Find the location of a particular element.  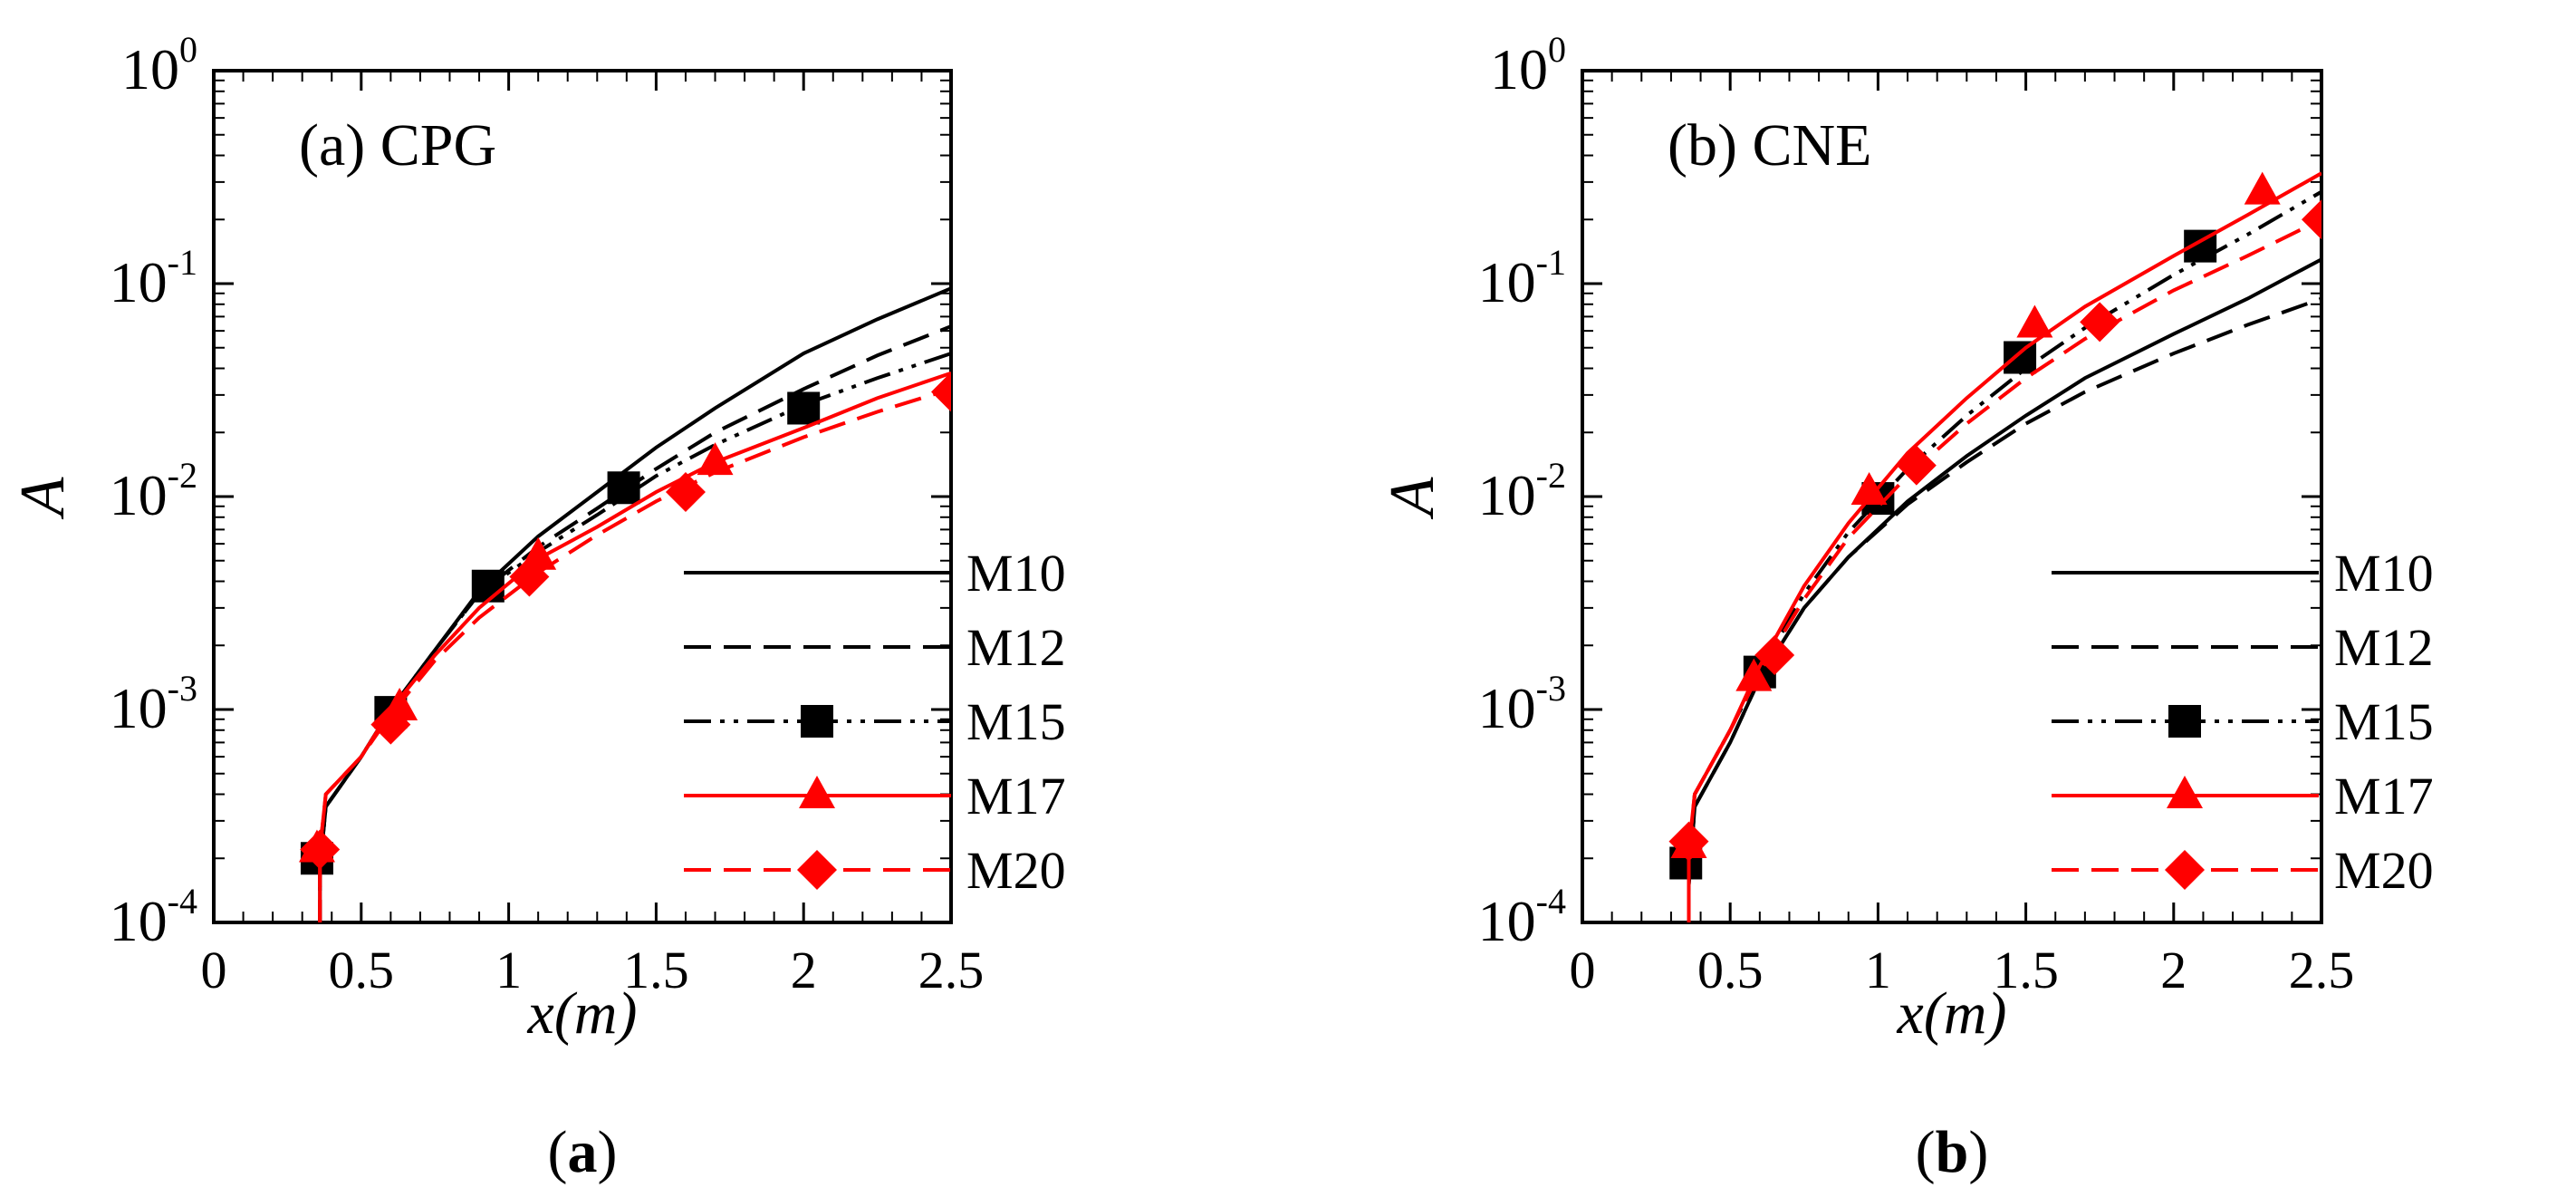

panel-label: (a) CPG is located at coordinates (397, 145).